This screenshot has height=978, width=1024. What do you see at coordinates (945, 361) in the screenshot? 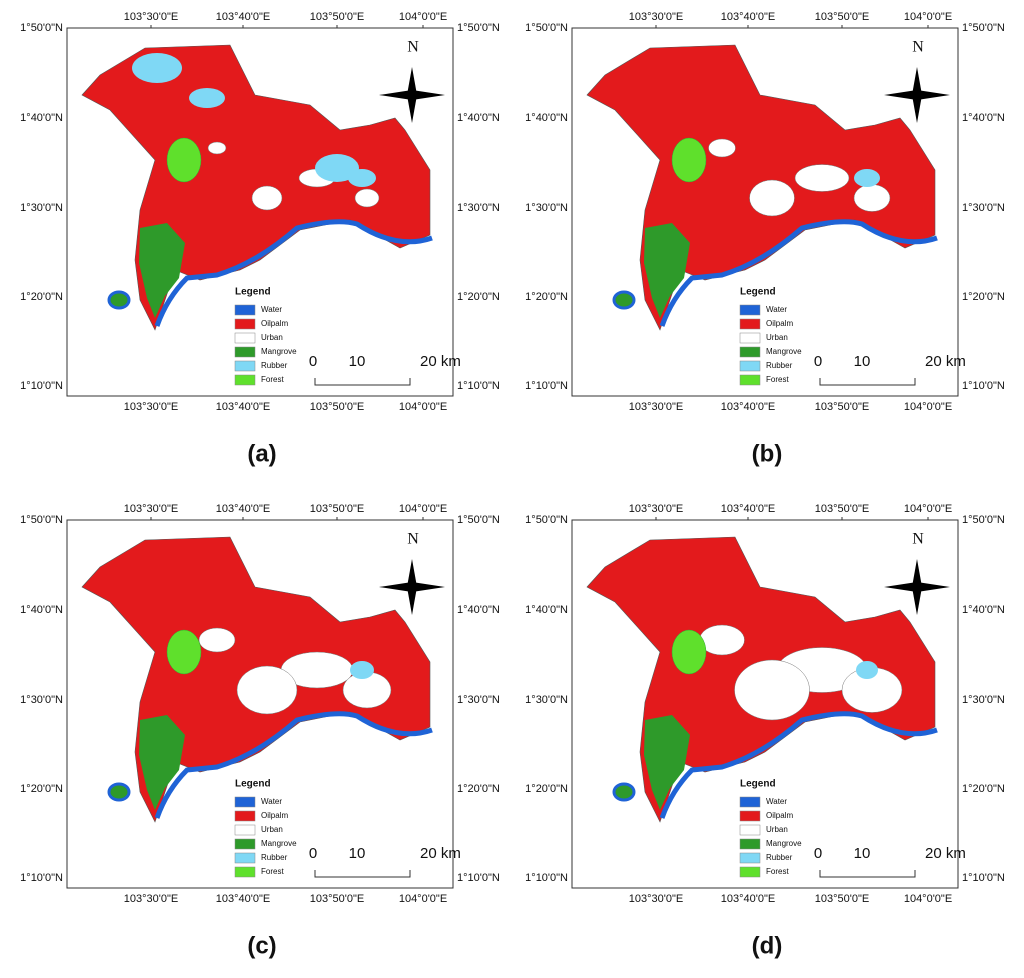
I see `scale-label: 20 km` at bounding box center [945, 361].